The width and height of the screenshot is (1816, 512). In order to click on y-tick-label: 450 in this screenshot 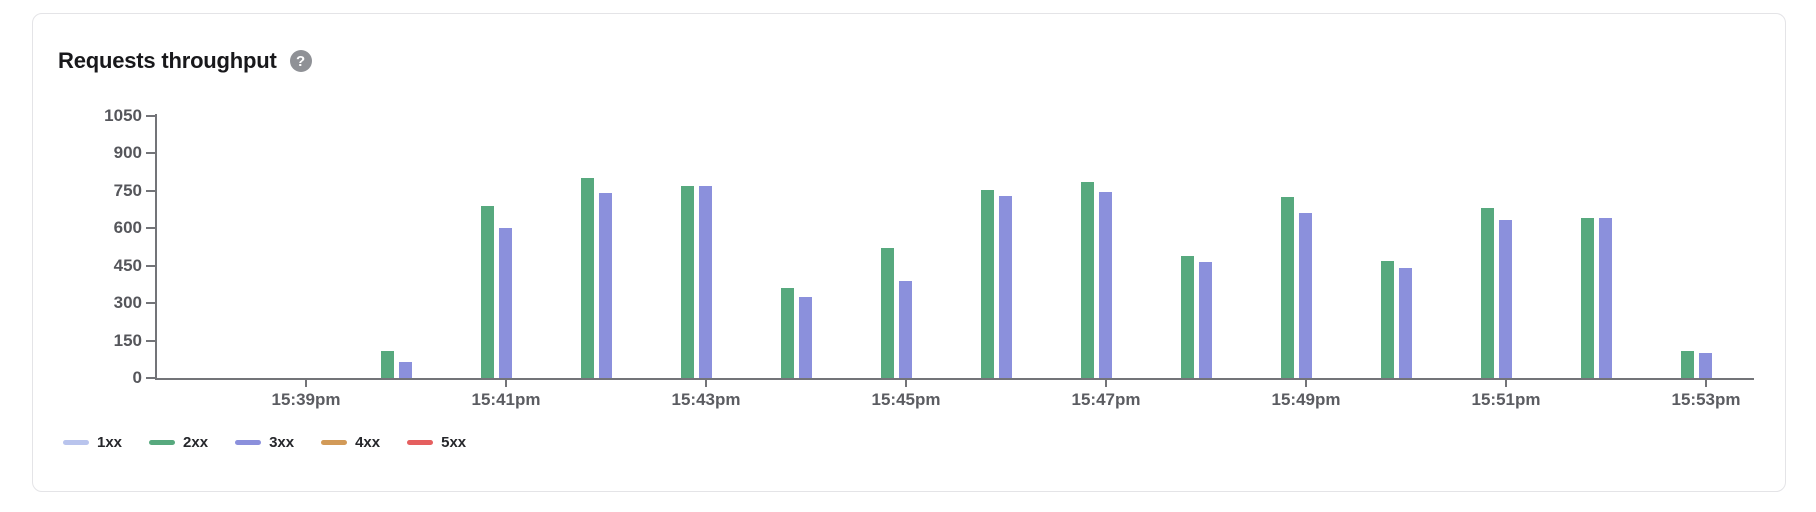, I will do `click(127, 265)`.